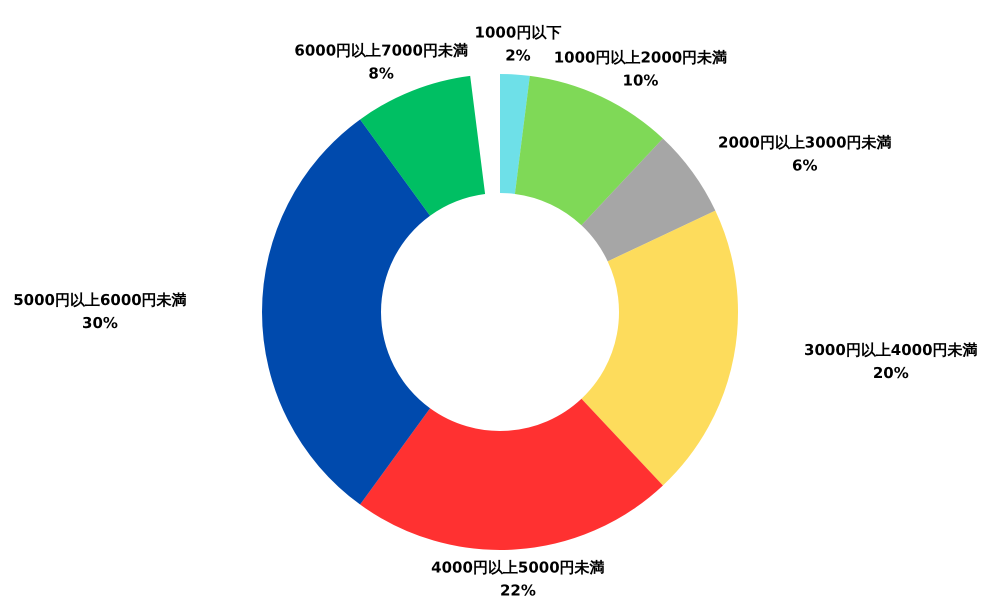 This screenshot has width=1000, height=599. Describe the element at coordinates (381, 51) in the screenshot. I see `slice-label: 6000円以上7000円未満` at that location.